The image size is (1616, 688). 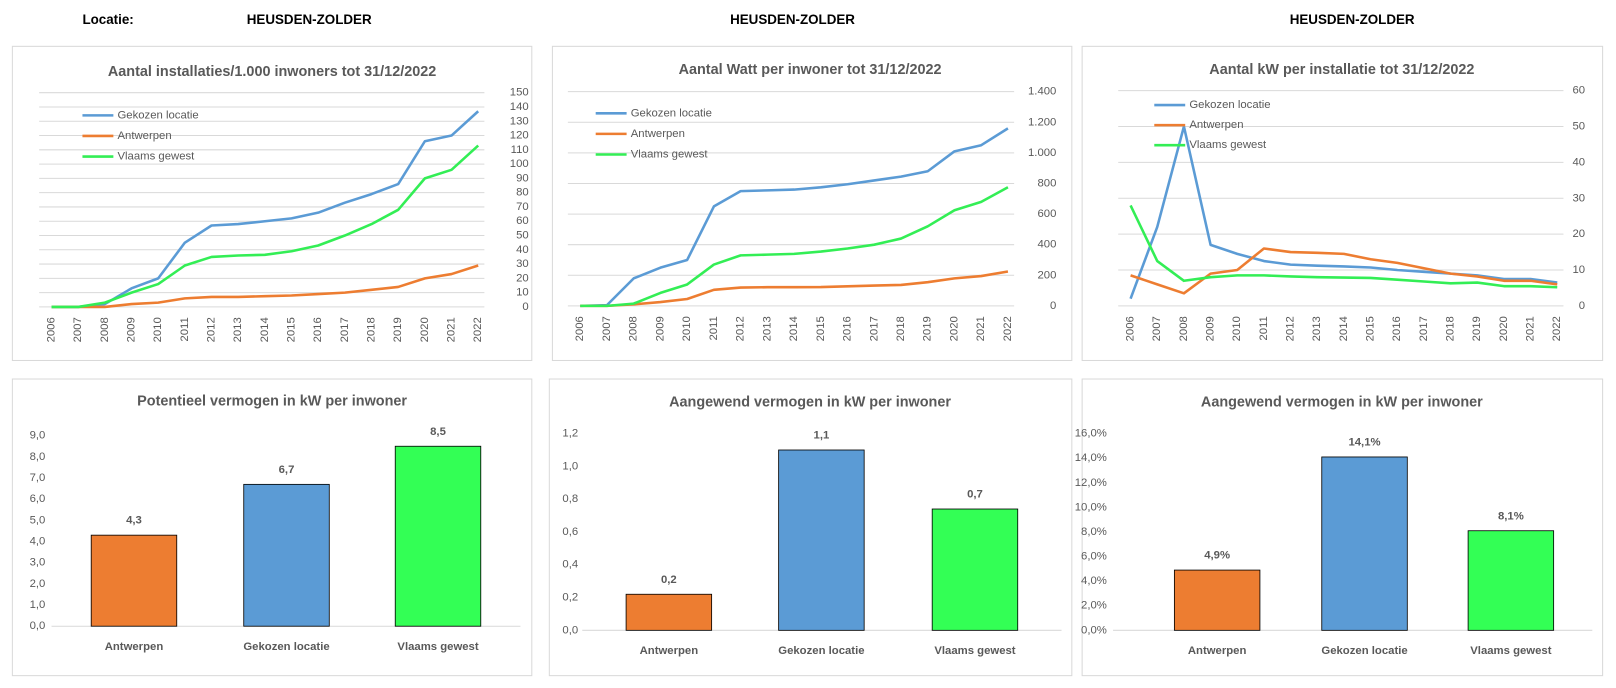 I want to click on chart-title: Aantal Watt per inwoner tot 31/12/2022, so click(x=810, y=70).